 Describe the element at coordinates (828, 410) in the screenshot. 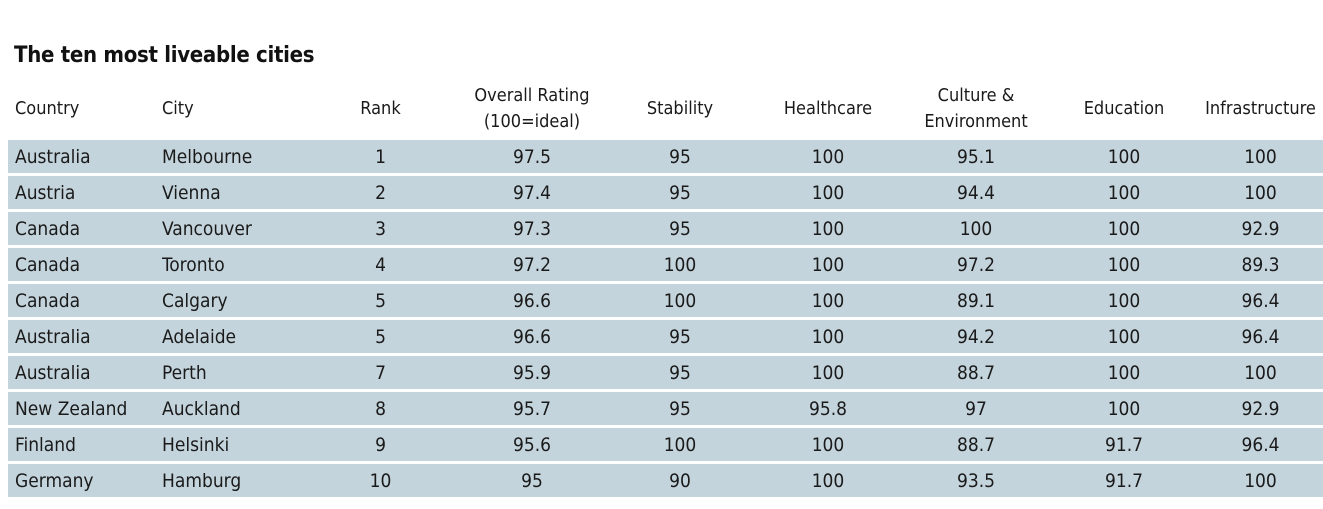

I see `cell-healthcare: 95.8` at that location.